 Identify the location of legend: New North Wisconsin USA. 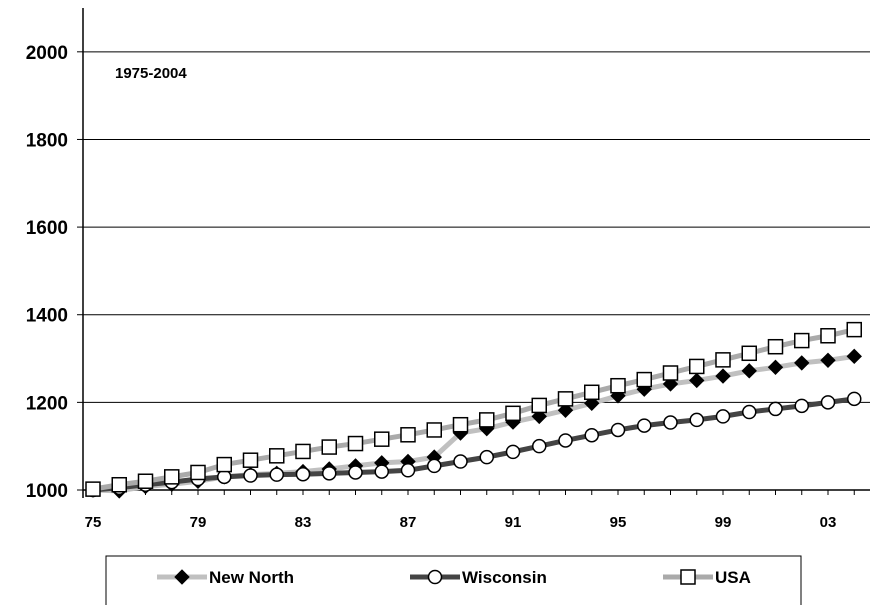
(453, 580).